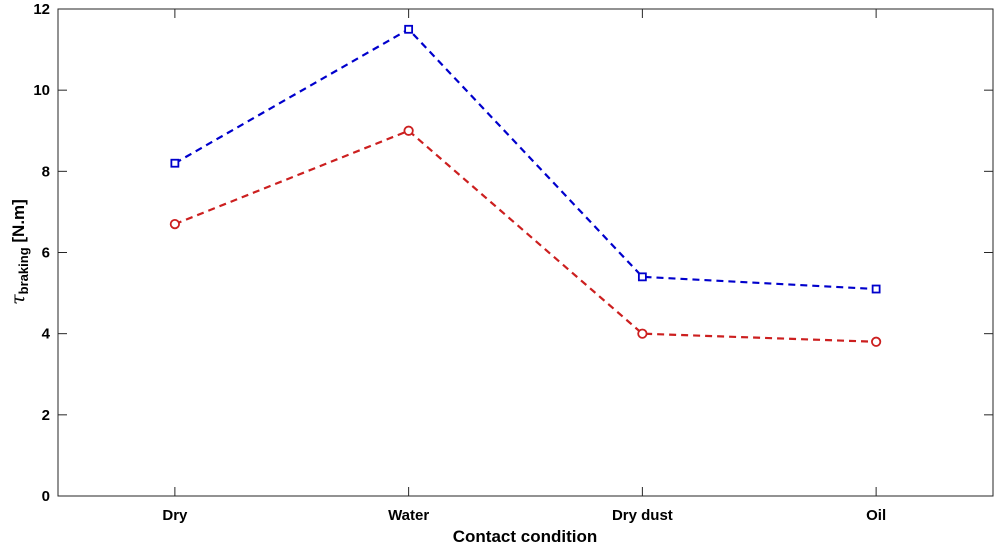 Image resolution: width=1000 pixels, height=548 pixels. I want to click on x-axis-title: Contact condition, so click(525, 536).